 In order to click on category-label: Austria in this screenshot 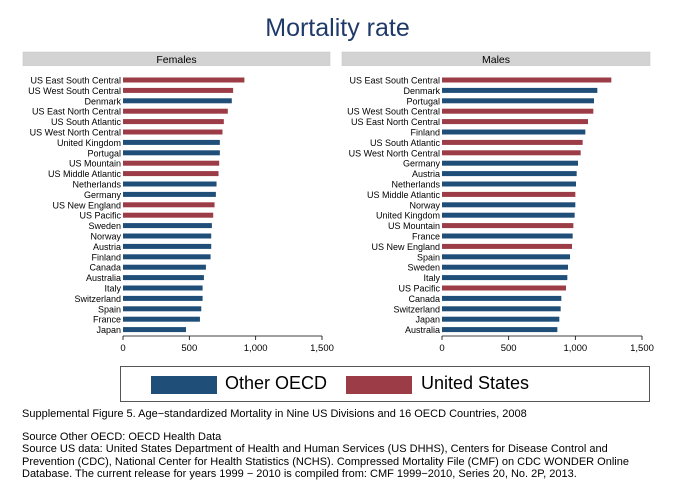, I will do `click(426, 174)`.